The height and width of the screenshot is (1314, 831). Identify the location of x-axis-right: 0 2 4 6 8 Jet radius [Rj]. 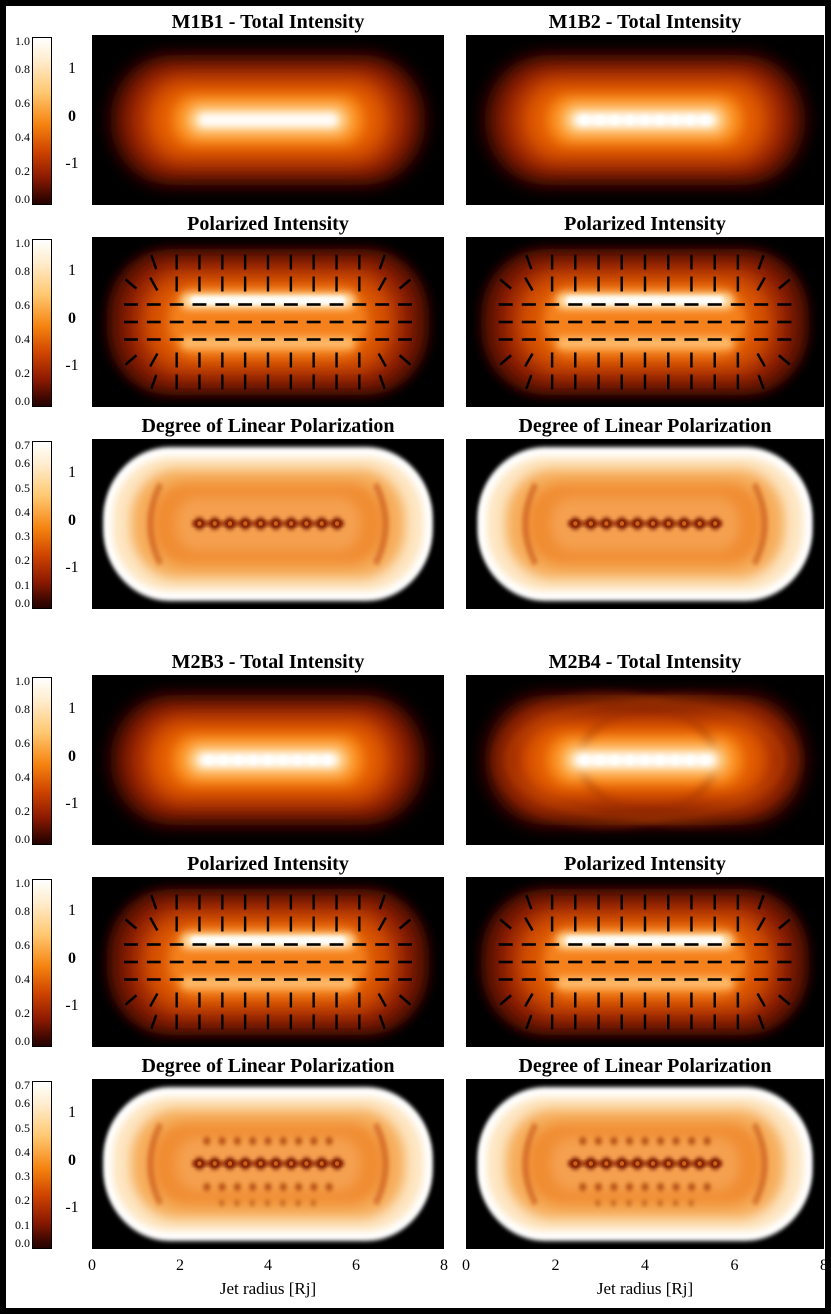
(643, 1279).